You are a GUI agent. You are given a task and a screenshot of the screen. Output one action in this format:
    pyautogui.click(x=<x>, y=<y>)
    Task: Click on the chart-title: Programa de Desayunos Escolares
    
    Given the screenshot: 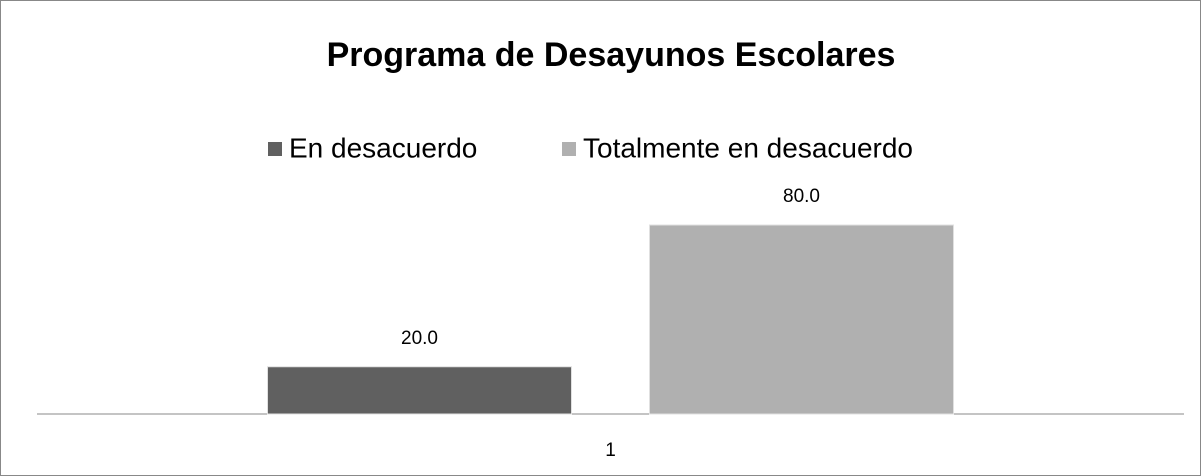 What is the action you would take?
    pyautogui.click(x=611, y=55)
    